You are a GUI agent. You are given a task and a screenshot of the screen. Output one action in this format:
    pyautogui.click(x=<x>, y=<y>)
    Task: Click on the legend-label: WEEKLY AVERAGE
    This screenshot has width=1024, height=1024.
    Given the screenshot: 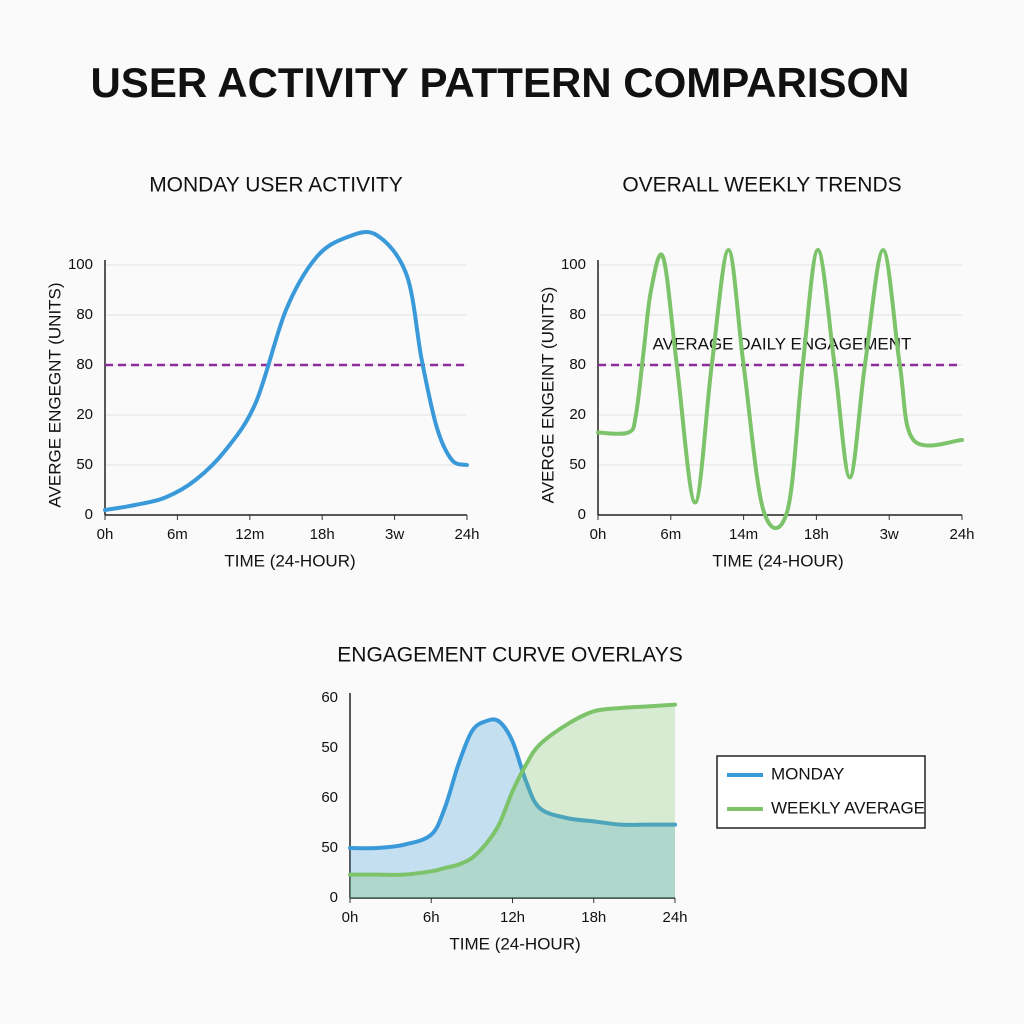 What is the action you would take?
    pyautogui.click(x=848, y=807)
    